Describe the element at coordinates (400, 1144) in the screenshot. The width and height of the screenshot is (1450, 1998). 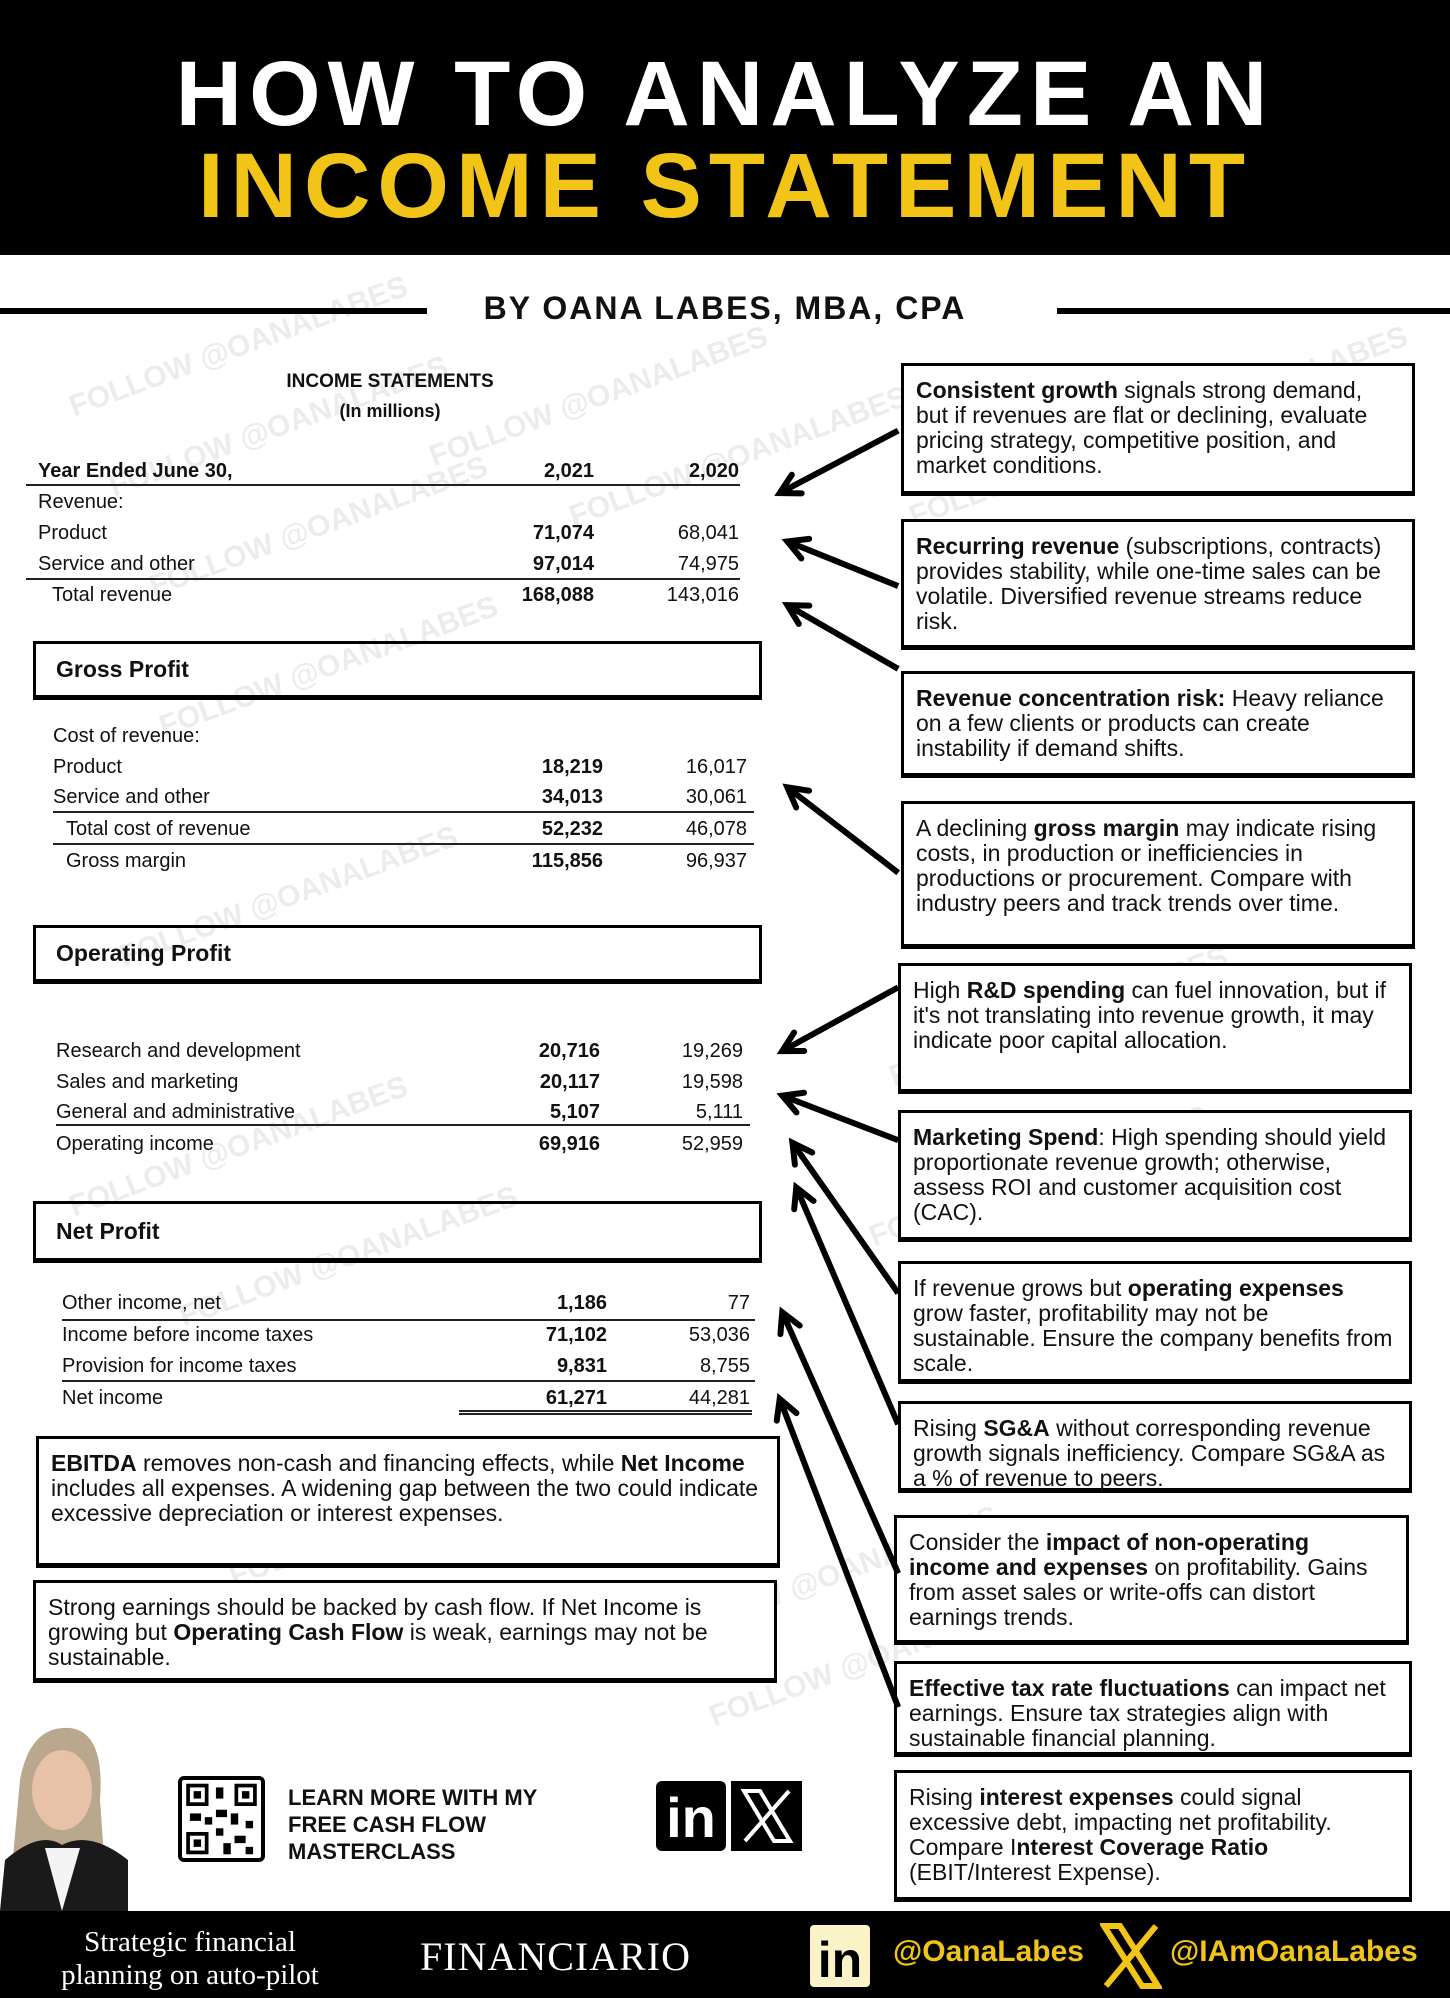
I see `table-row: Operating income 69,916 52,959` at that location.